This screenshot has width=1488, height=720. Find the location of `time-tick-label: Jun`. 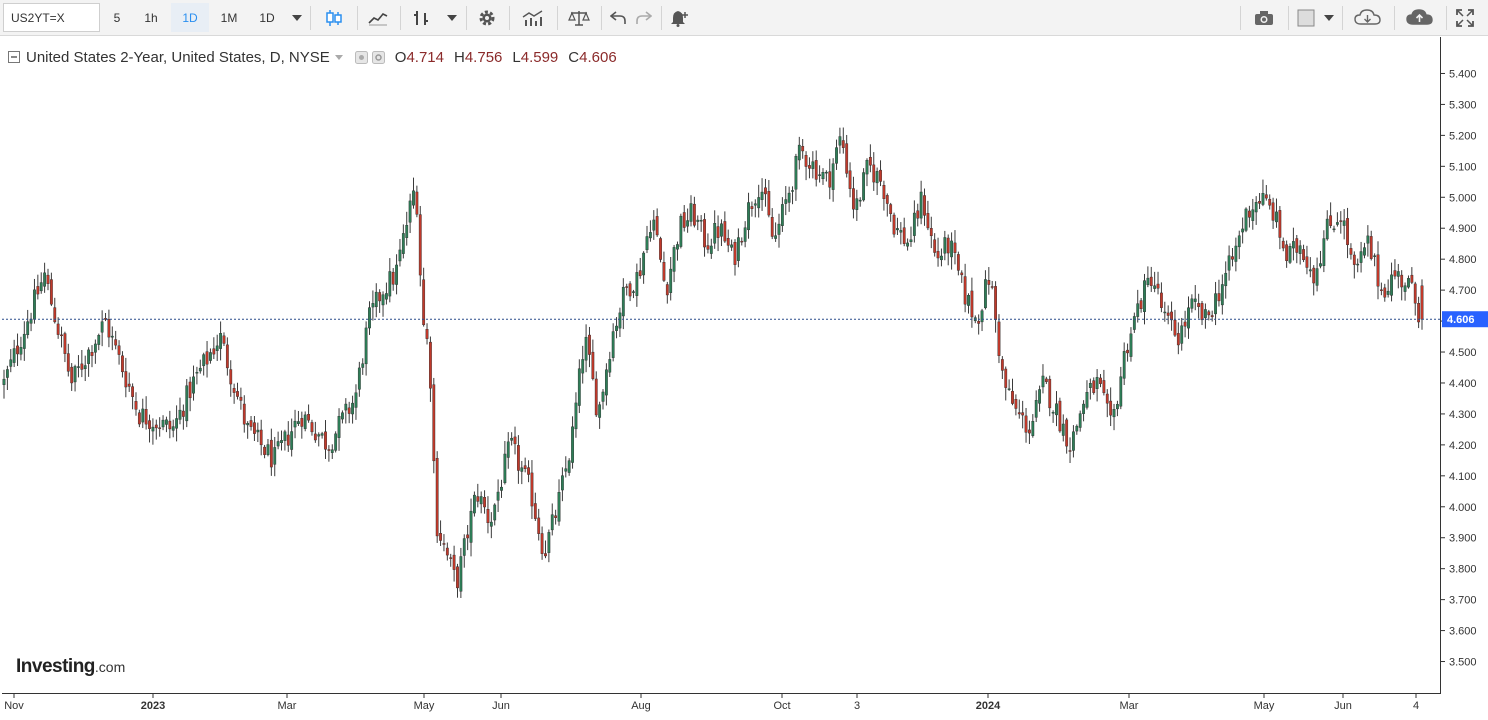

time-tick-label: Jun is located at coordinates (501, 706).